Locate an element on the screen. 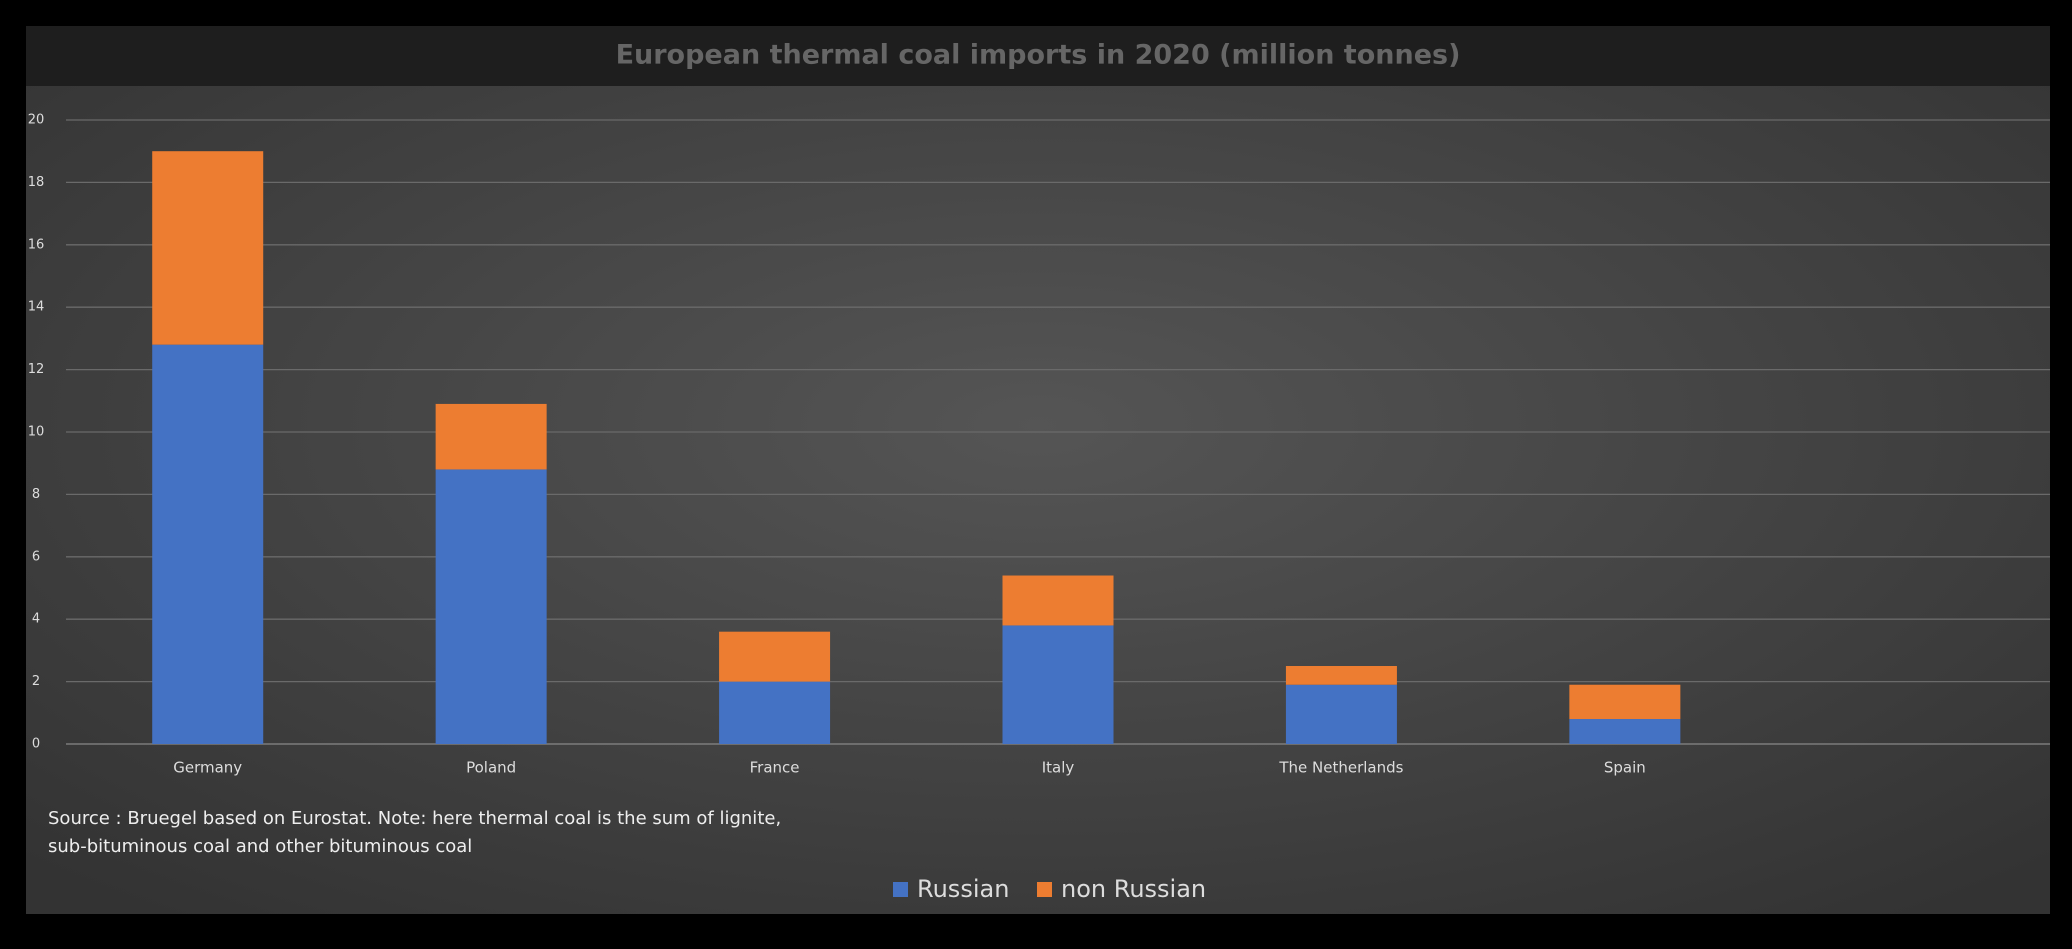 The width and height of the screenshot is (2072, 949). y-tick-label: 12 is located at coordinates (36, 369).